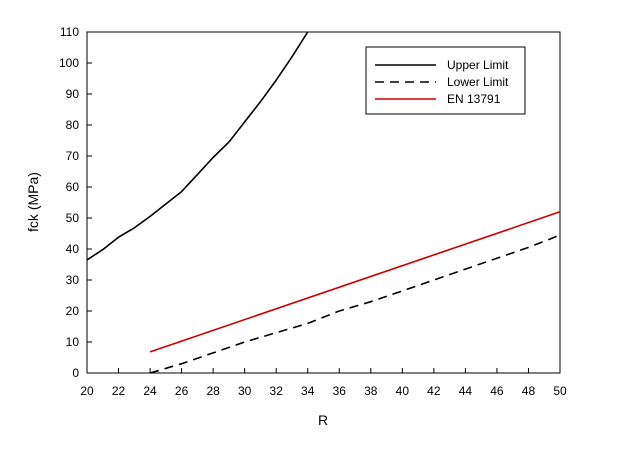 The height and width of the screenshot is (461, 620). What do you see at coordinates (69, 32) in the screenshot?
I see `y-tick-label: 110` at bounding box center [69, 32].